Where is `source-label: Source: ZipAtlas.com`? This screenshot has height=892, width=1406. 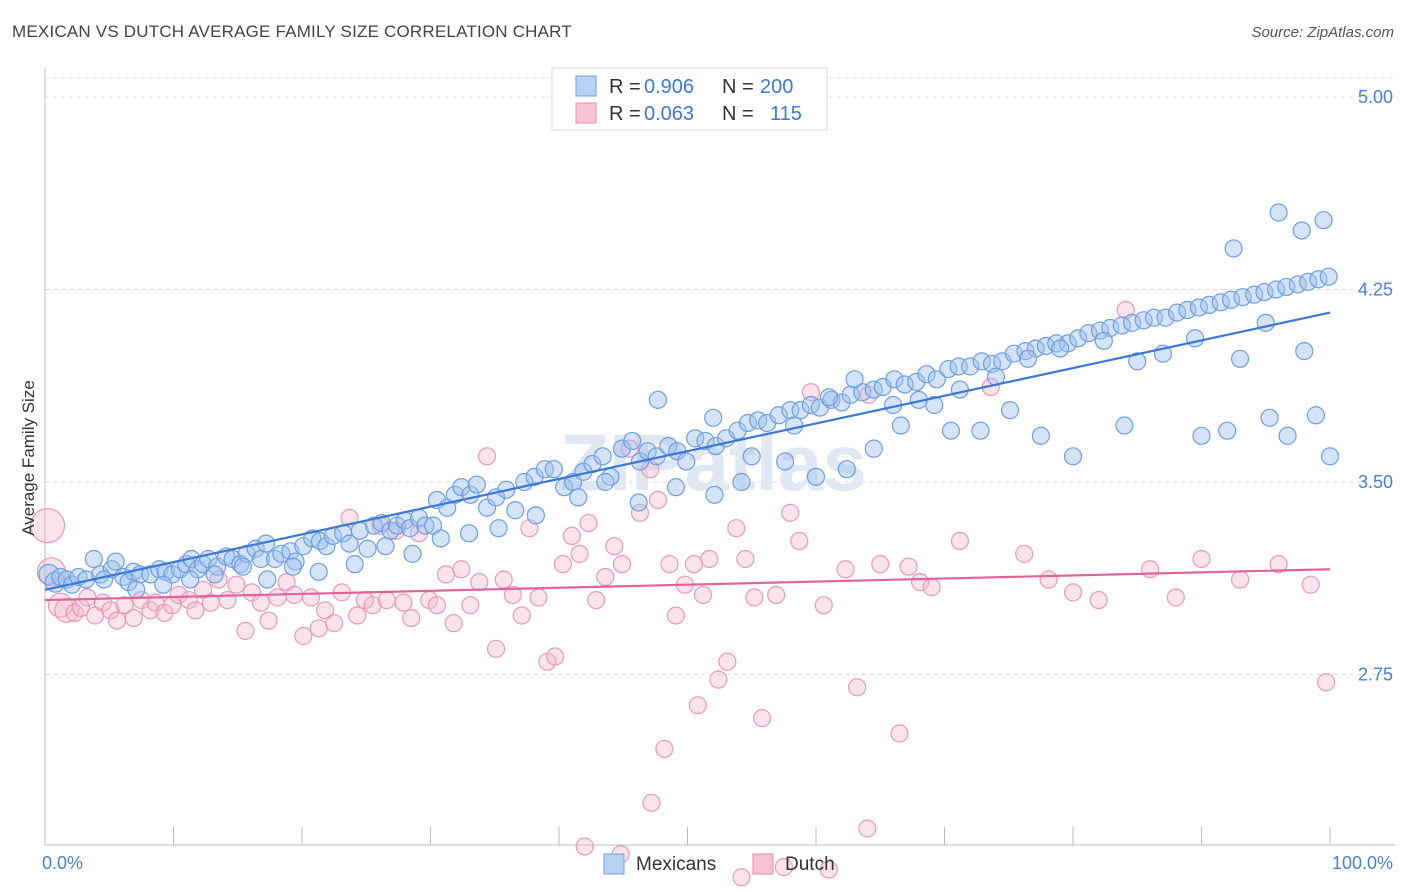 source-label: Source: ZipAtlas.com is located at coordinates (1322, 32).